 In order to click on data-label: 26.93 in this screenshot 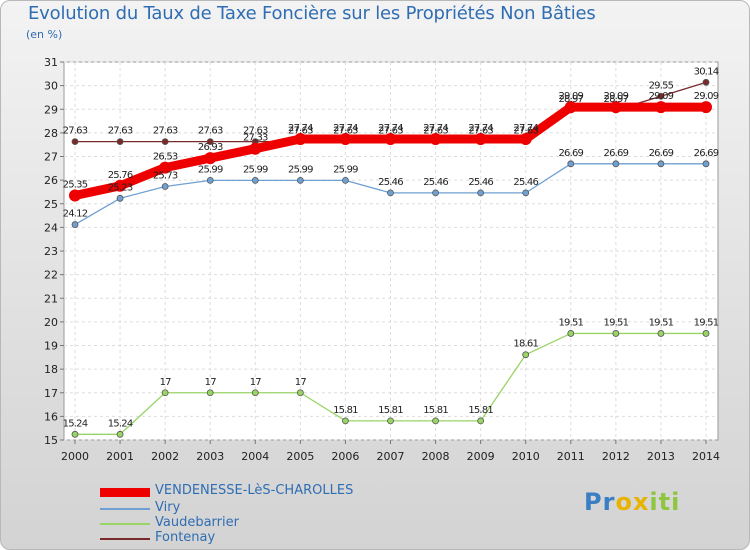, I will do `click(210, 147)`.